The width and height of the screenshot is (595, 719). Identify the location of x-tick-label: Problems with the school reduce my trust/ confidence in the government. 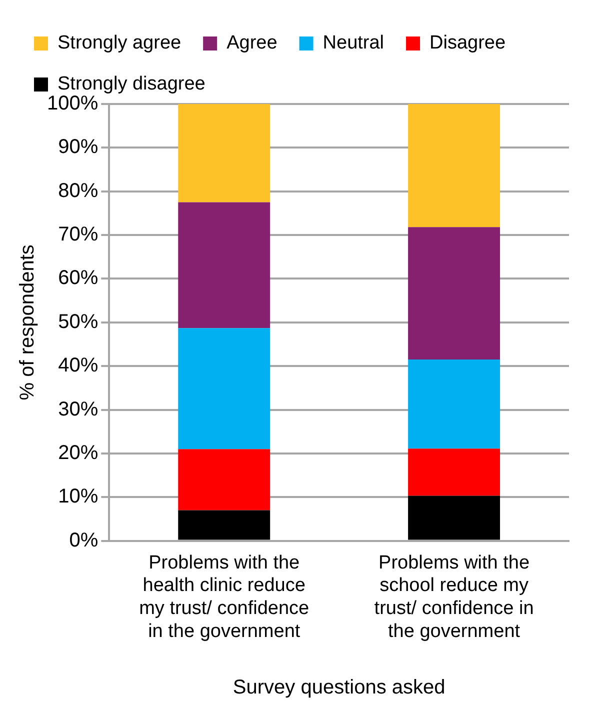
(454, 597).